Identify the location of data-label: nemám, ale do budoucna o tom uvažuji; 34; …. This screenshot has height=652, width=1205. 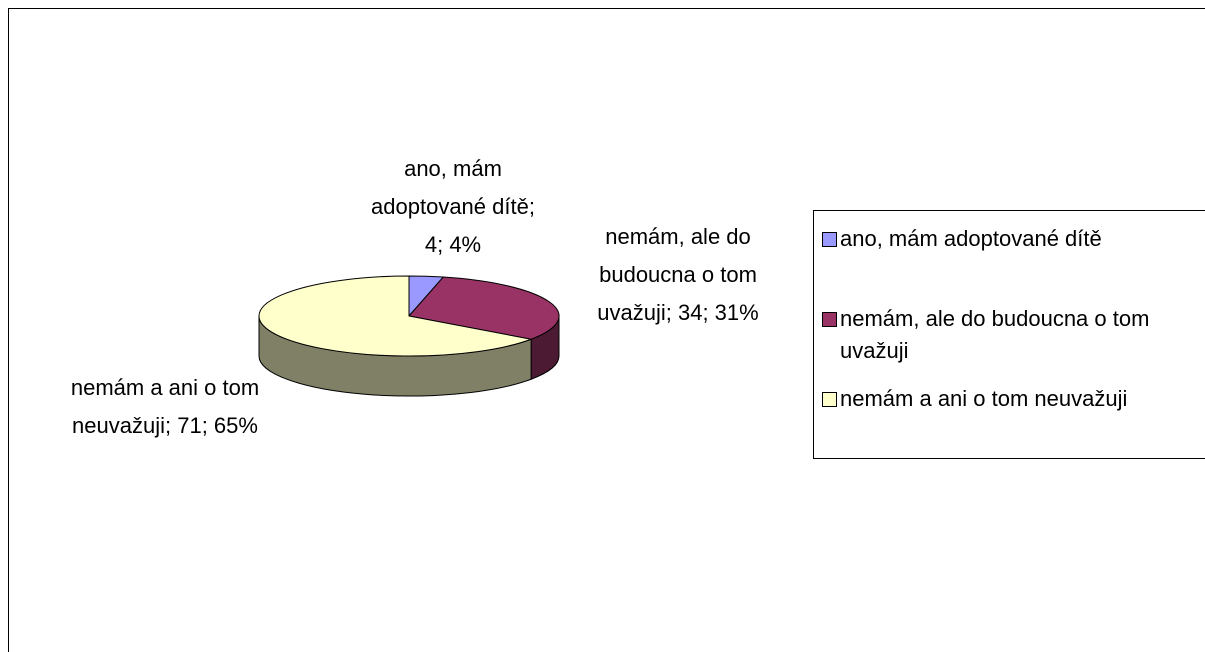
(677, 274).